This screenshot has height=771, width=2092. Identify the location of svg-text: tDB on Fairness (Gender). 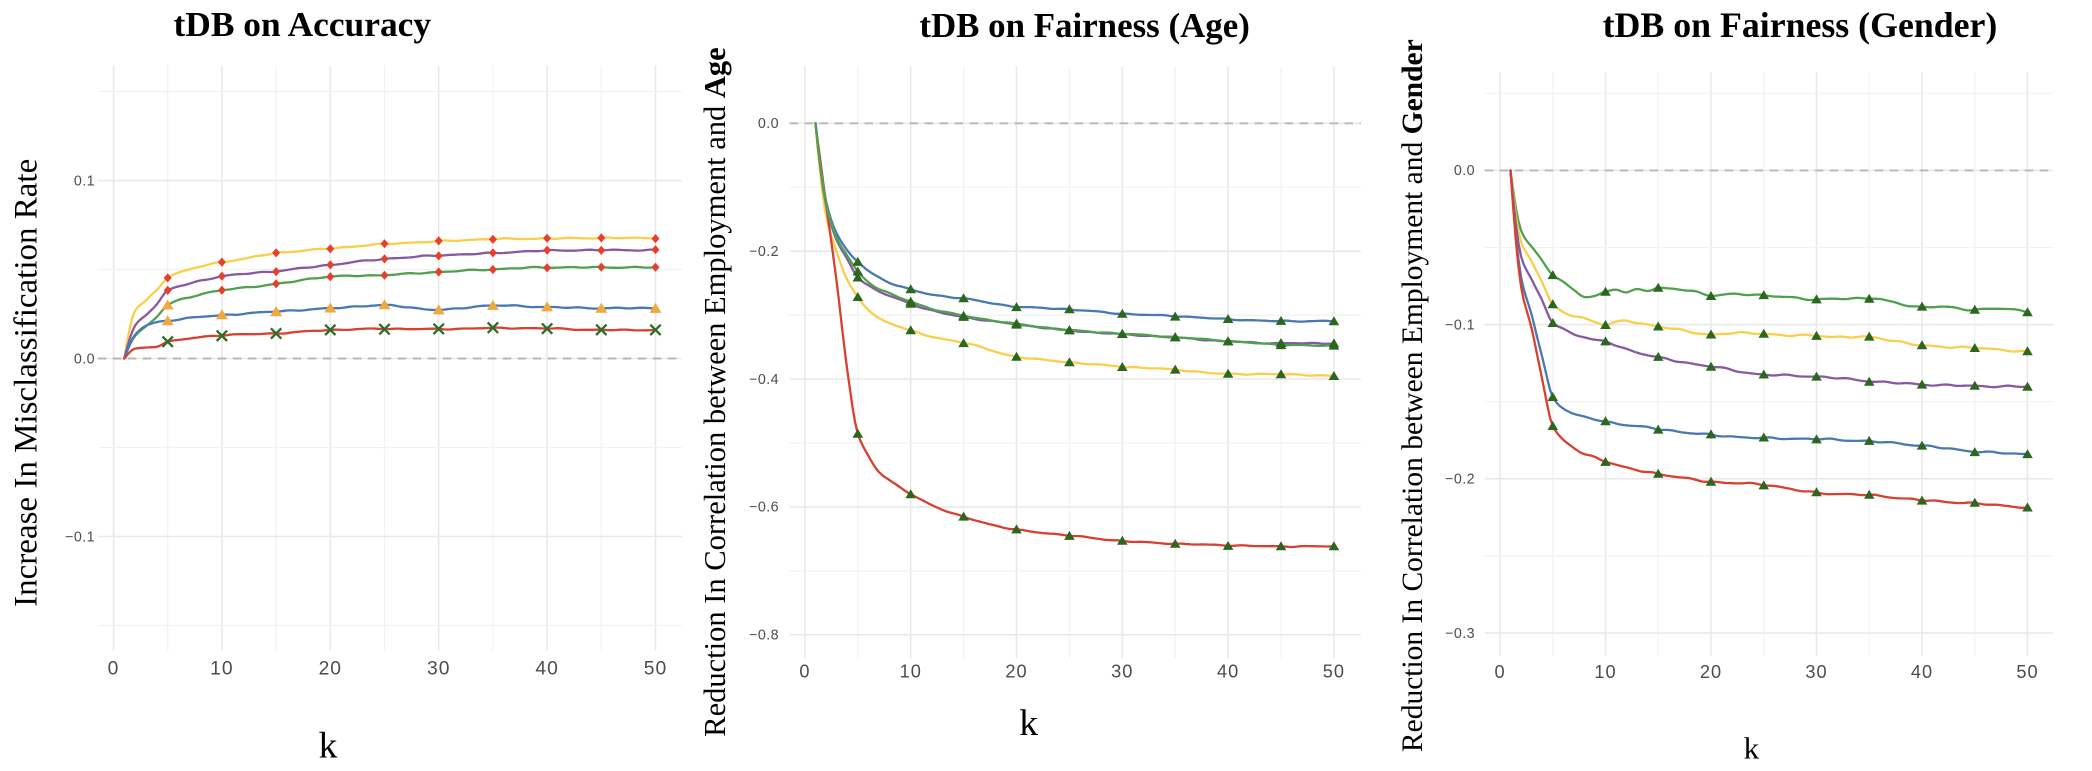
(1800, 25).